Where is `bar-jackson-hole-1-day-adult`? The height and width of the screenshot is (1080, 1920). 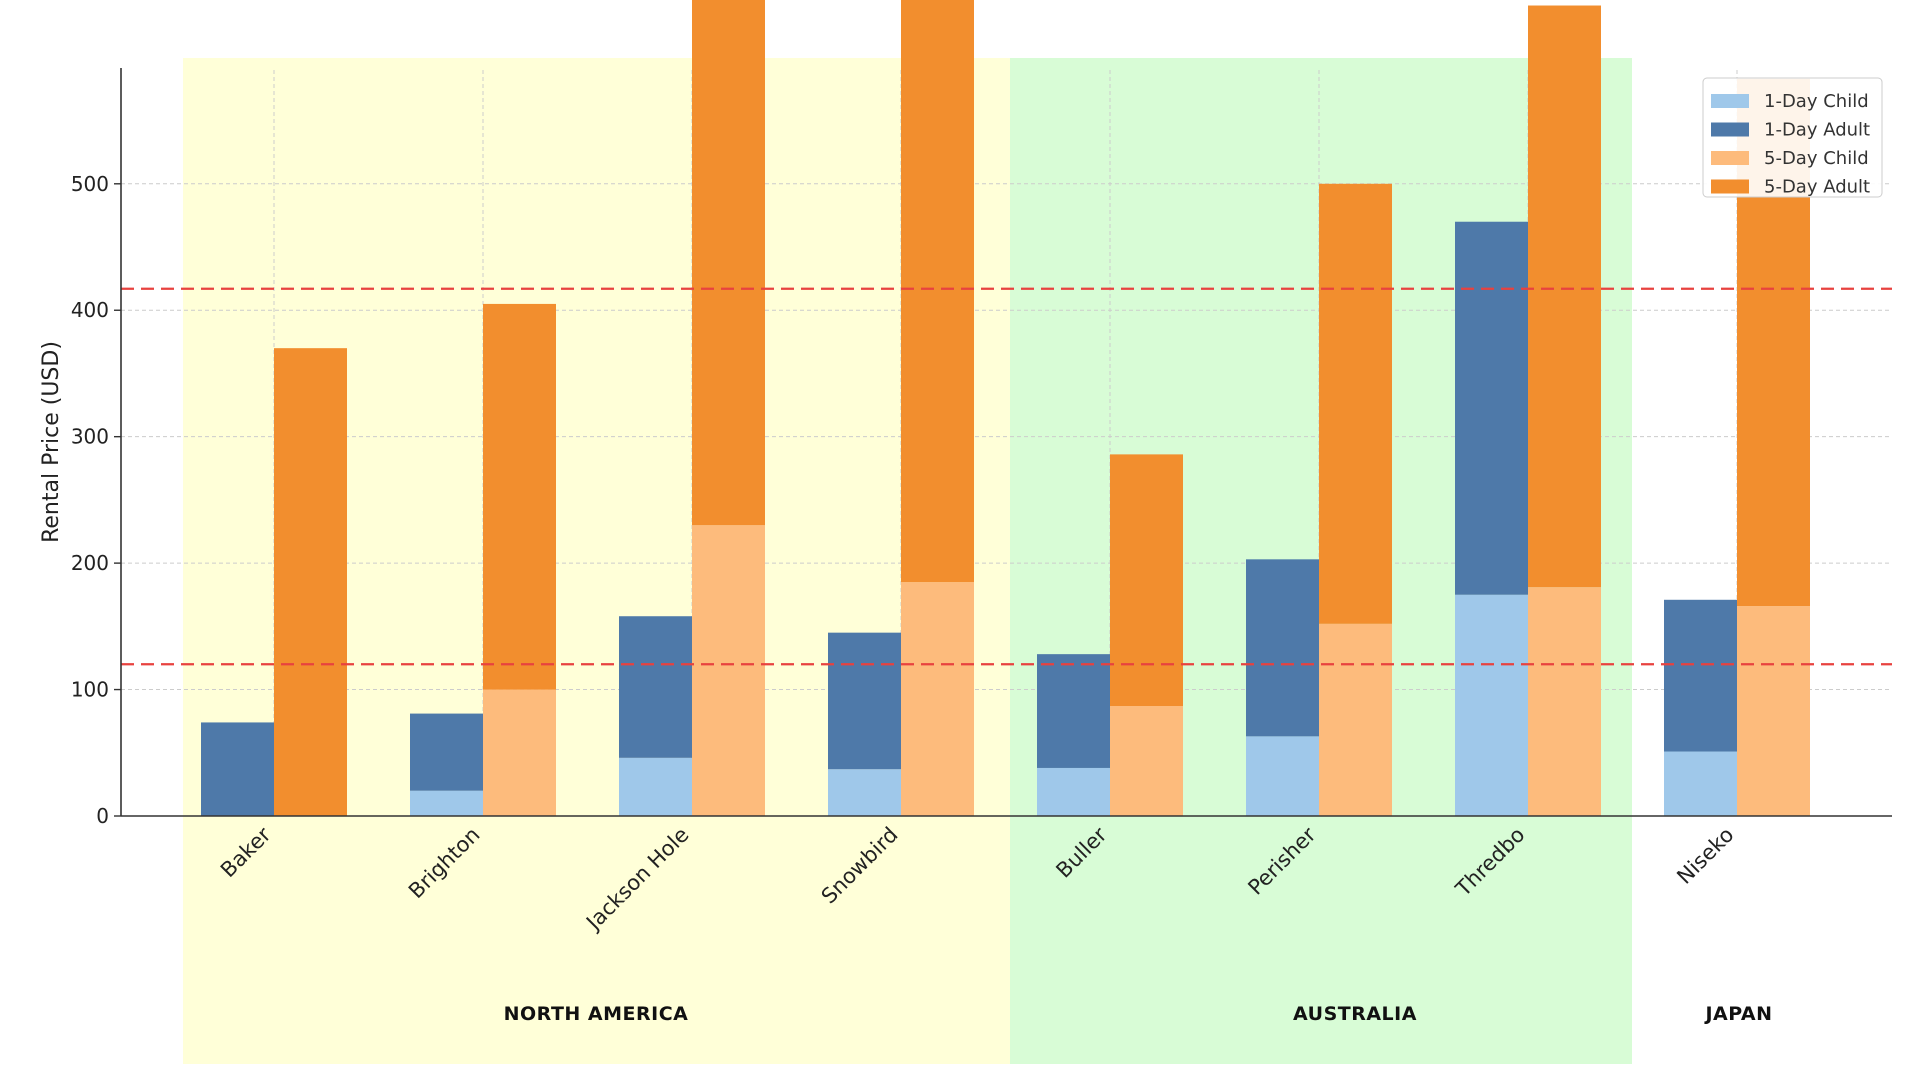 bar-jackson-hole-1-day-adult is located at coordinates (655, 687).